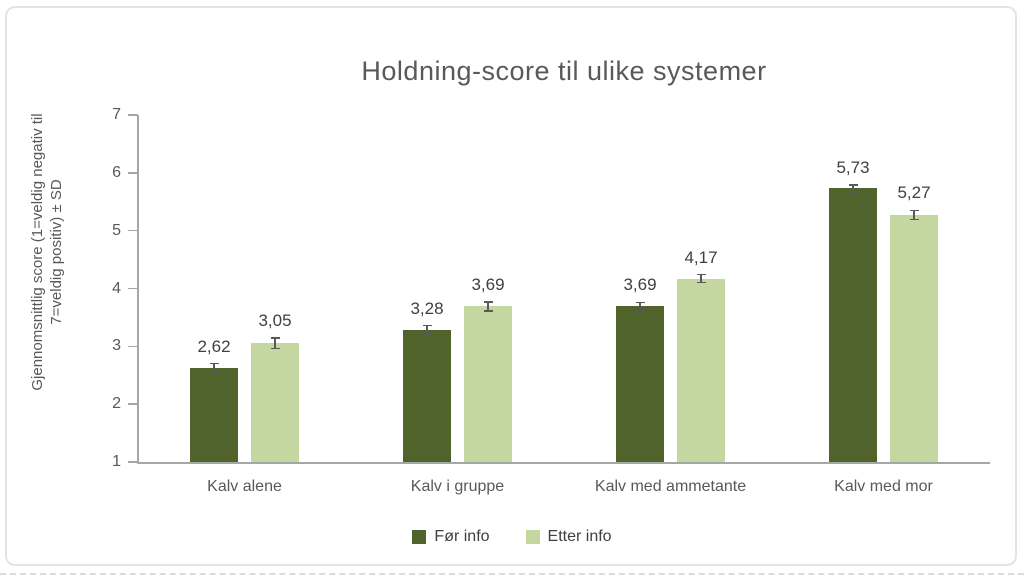 Image resolution: width=1024 pixels, height=575 pixels. What do you see at coordinates (512, 574) in the screenshot?
I see `slide-bottom-edge` at bounding box center [512, 574].